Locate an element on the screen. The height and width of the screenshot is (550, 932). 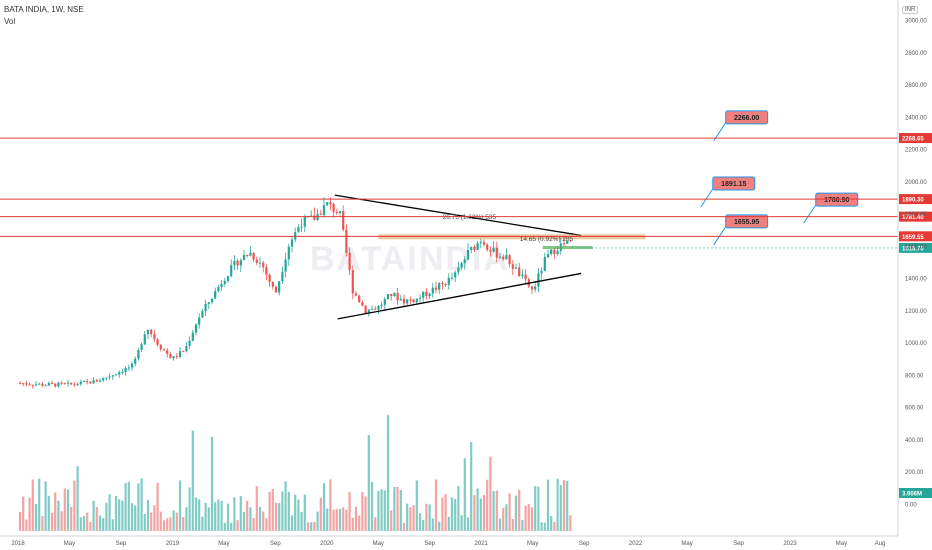
triangle-lower-trendline is located at coordinates (459, 296).